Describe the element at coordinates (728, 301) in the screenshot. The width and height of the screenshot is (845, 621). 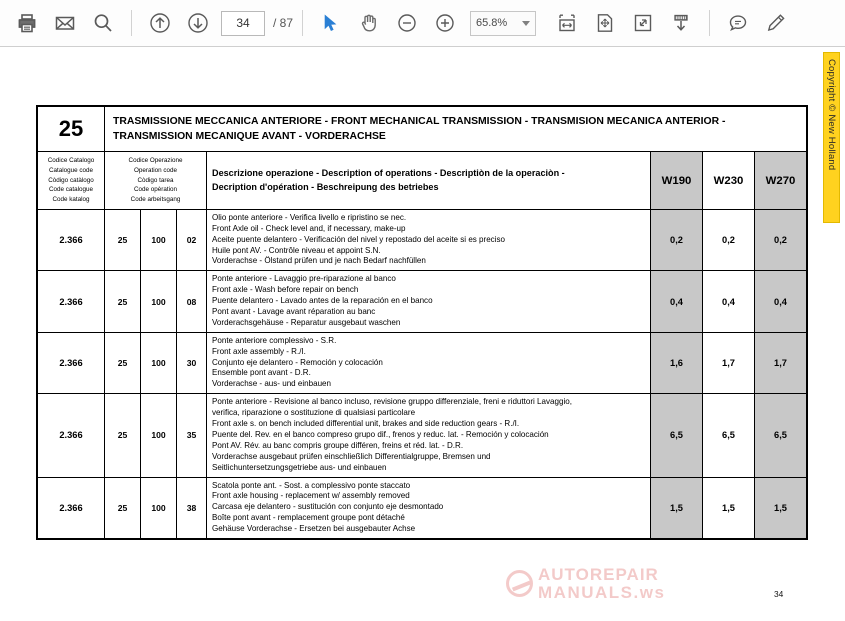
I see `cell-value-w230: 0,4` at that location.